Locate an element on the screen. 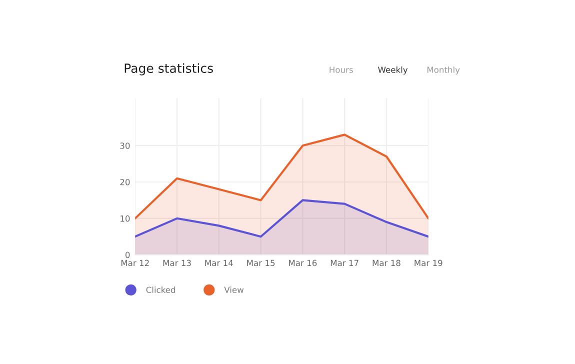  y-tick-label: 30 is located at coordinates (125, 145).